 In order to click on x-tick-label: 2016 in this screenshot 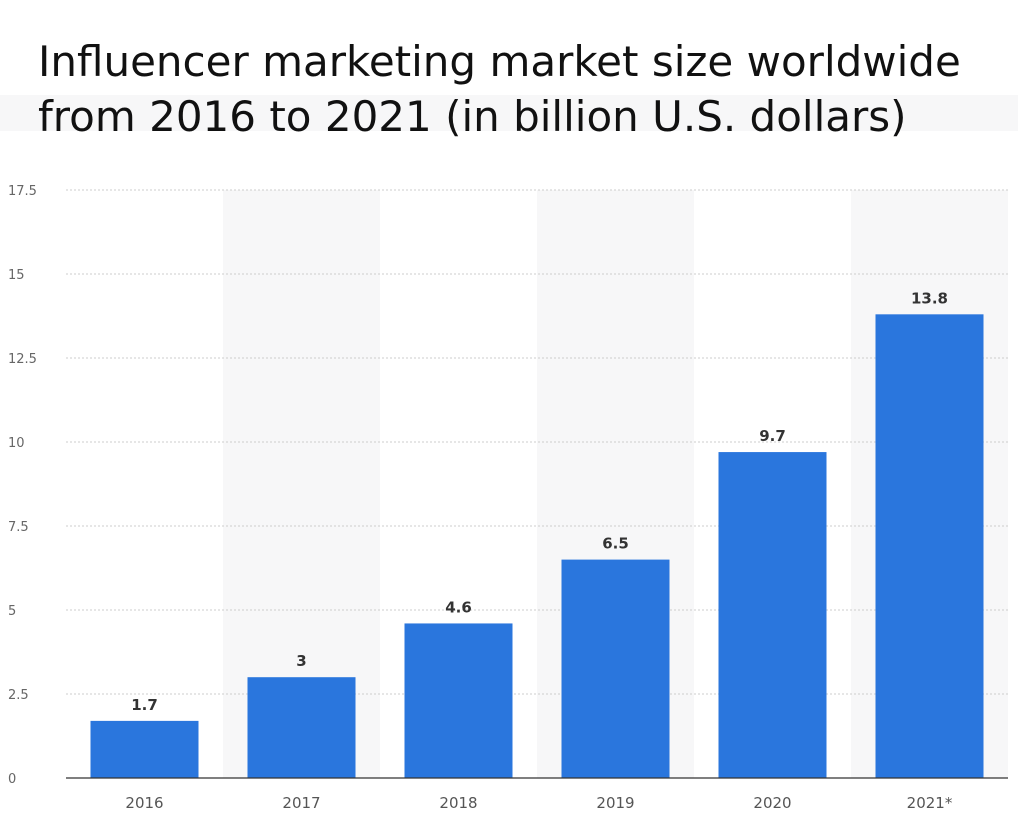, I will do `click(144, 803)`.